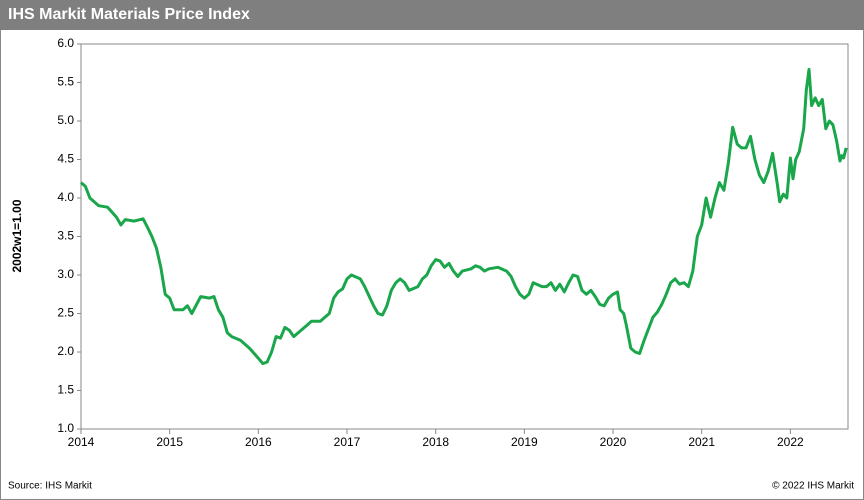 Image resolution: width=864 pixels, height=500 pixels. Describe the element at coordinates (613, 442) in the screenshot. I see `x-tick-label: 2020` at that location.